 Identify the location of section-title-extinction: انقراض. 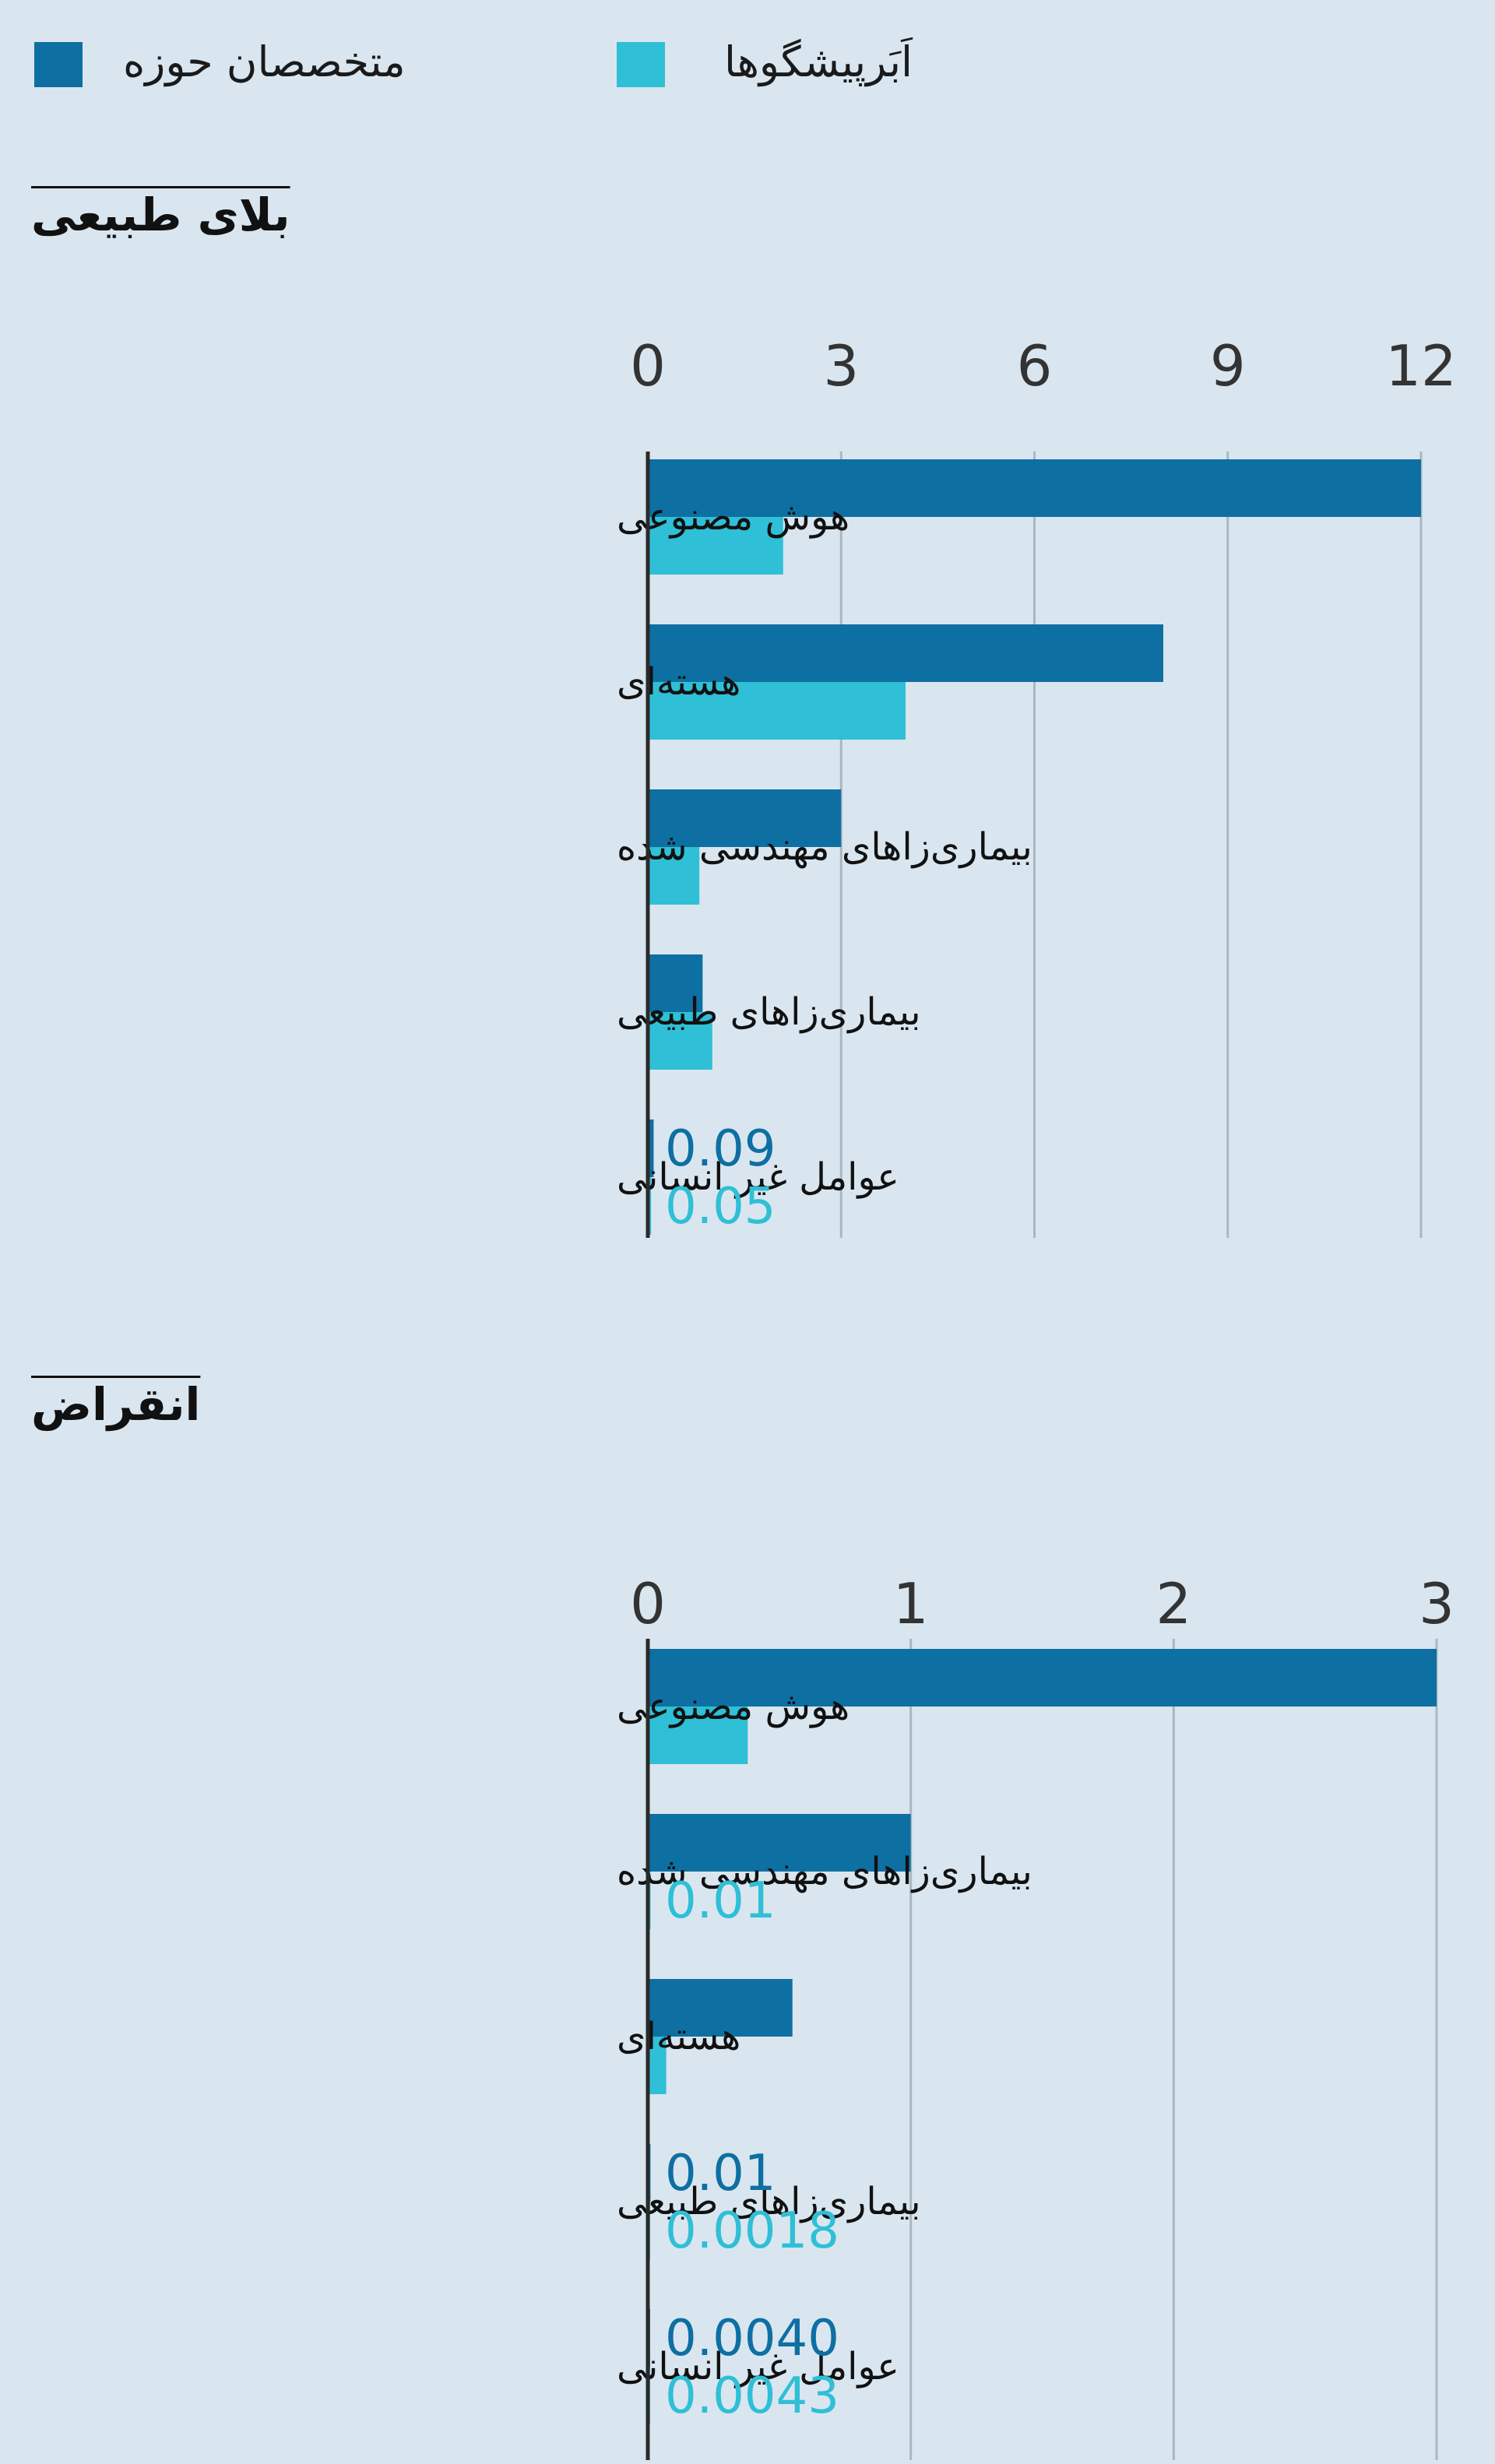
(116, 1404).